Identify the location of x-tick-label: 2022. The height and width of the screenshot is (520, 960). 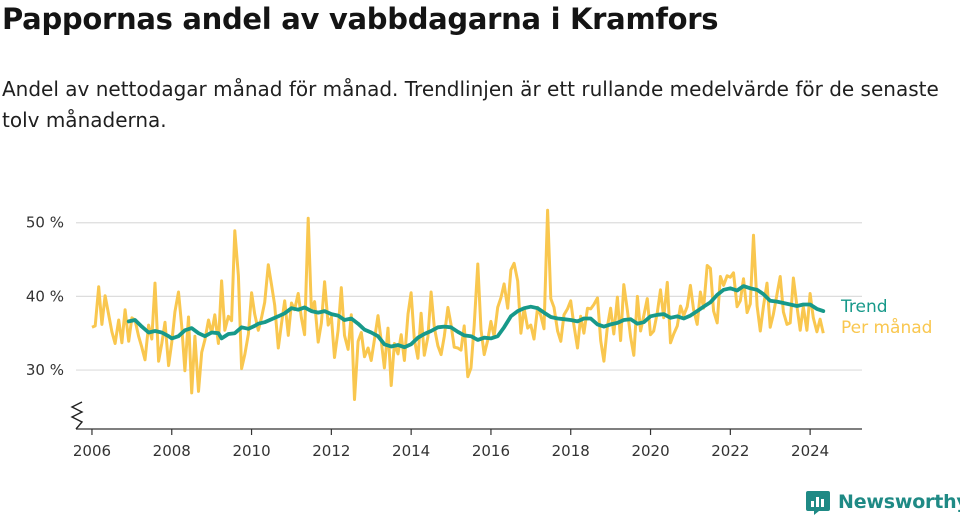
(730, 451).